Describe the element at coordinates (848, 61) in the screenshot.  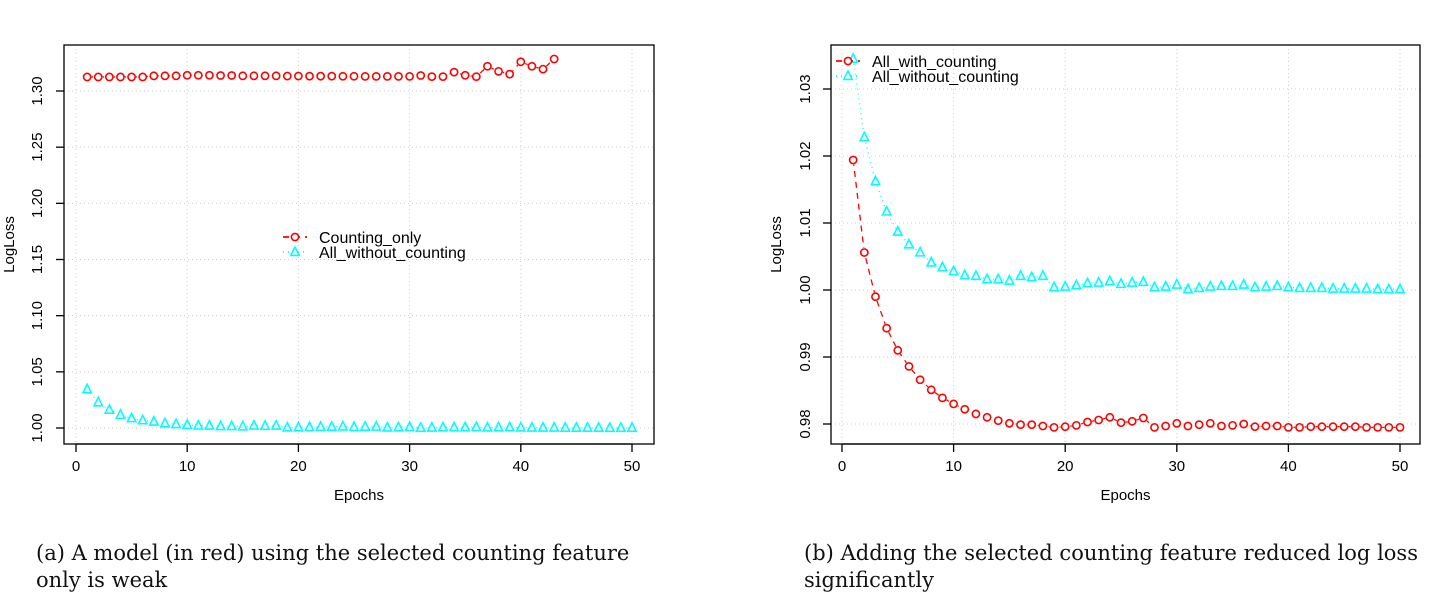
I see `legend-circle-icon` at that location.